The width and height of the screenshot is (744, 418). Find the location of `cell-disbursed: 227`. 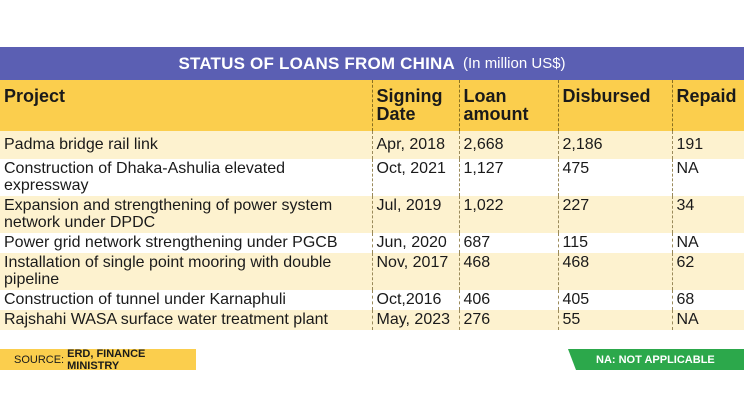

cell-disbursed: 227 is located at coordinates (614, 214).